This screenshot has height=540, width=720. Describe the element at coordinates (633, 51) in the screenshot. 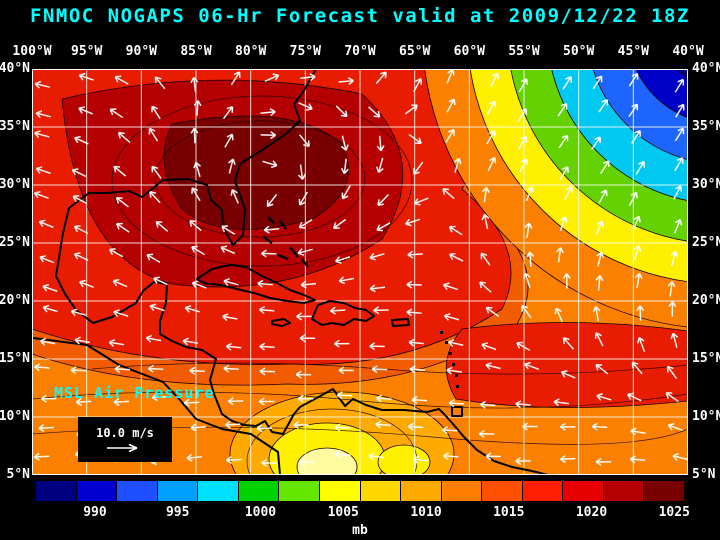

I see `lon-tick-label: 45°W` at that location.